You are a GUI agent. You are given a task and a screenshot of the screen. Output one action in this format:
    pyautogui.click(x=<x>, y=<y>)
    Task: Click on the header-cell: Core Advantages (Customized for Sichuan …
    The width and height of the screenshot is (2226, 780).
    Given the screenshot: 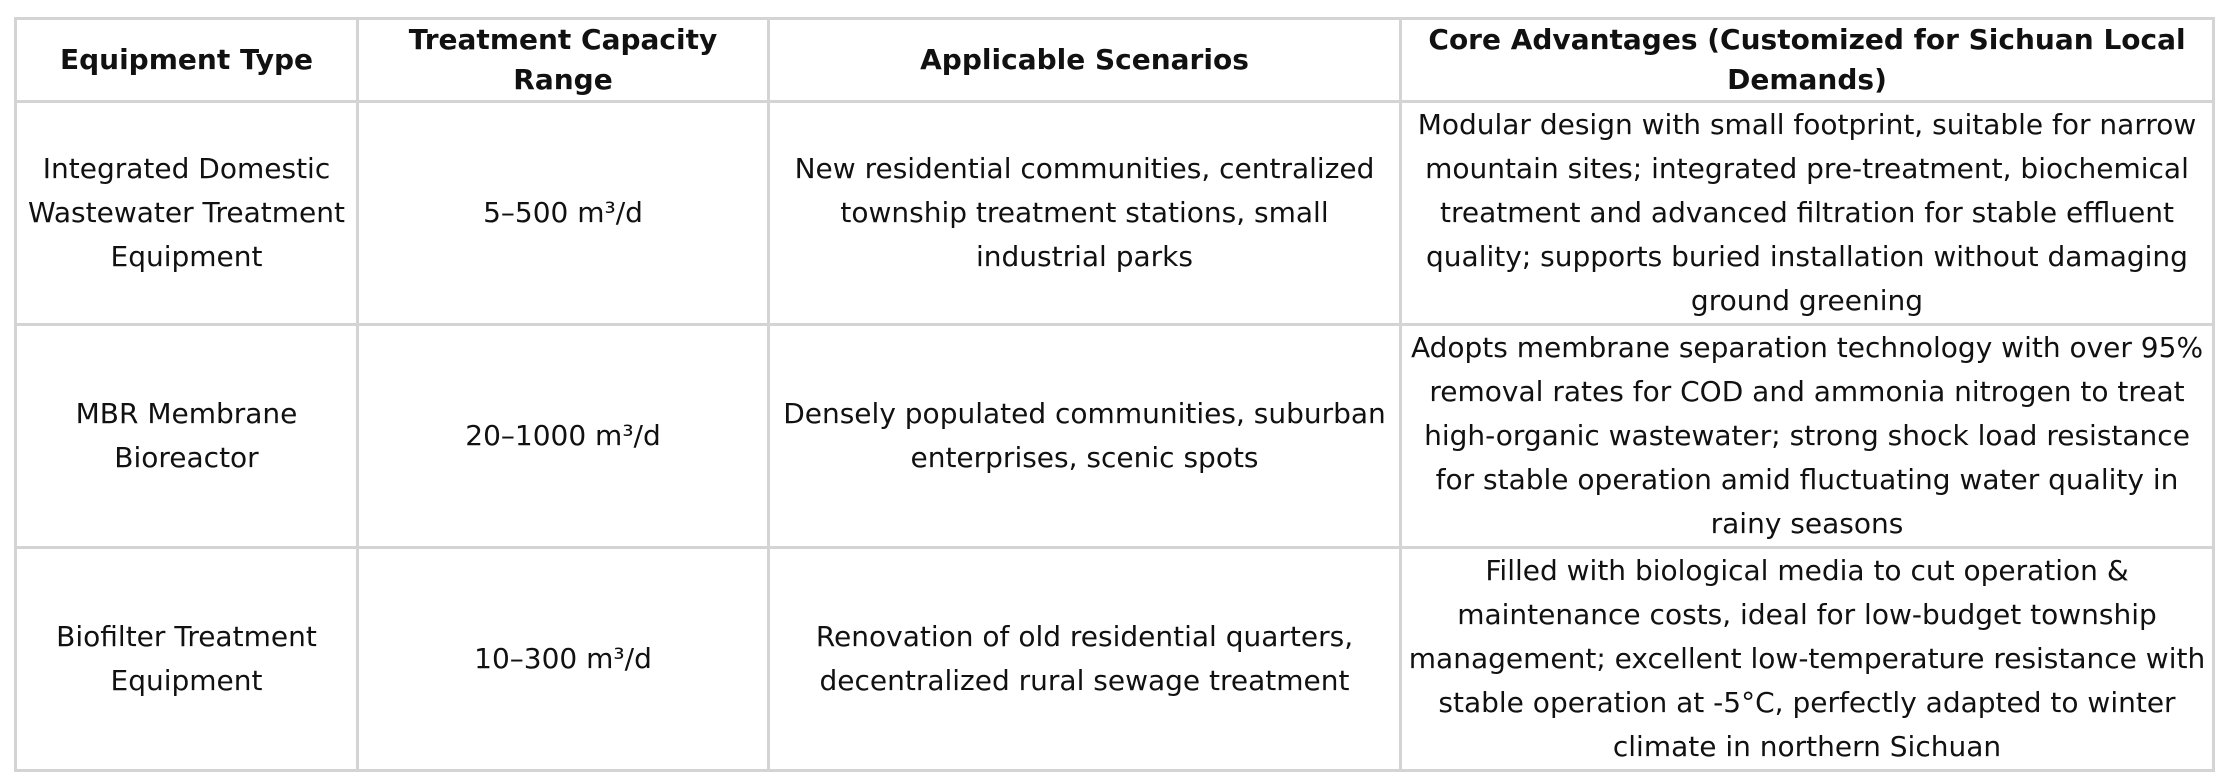 What is the action you would take?
    pyautogui.click(x=1807, y=60)
    